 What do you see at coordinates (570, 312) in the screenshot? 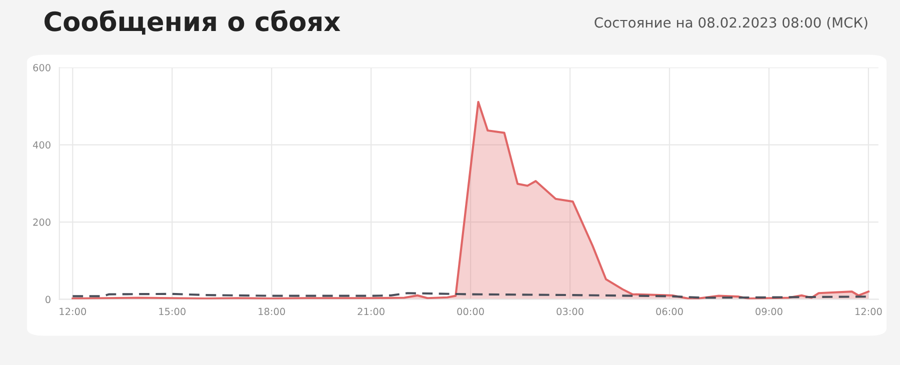
I see `x-tick-label: 03:00` at bounding box center [570, 312].